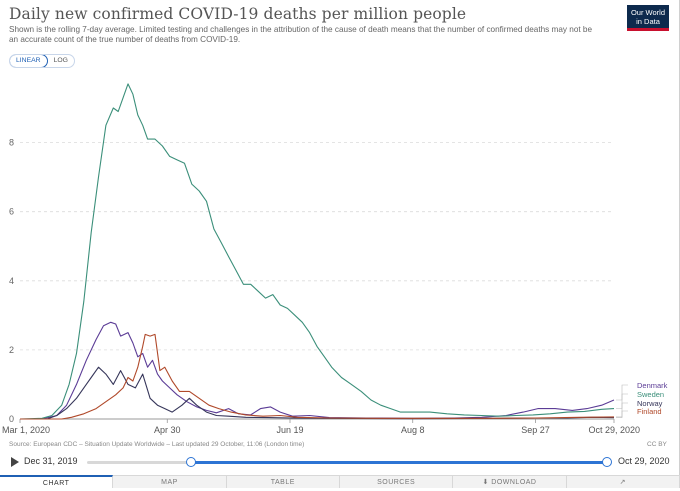  I want to click on license-link: CC BY, so click(657, 444).